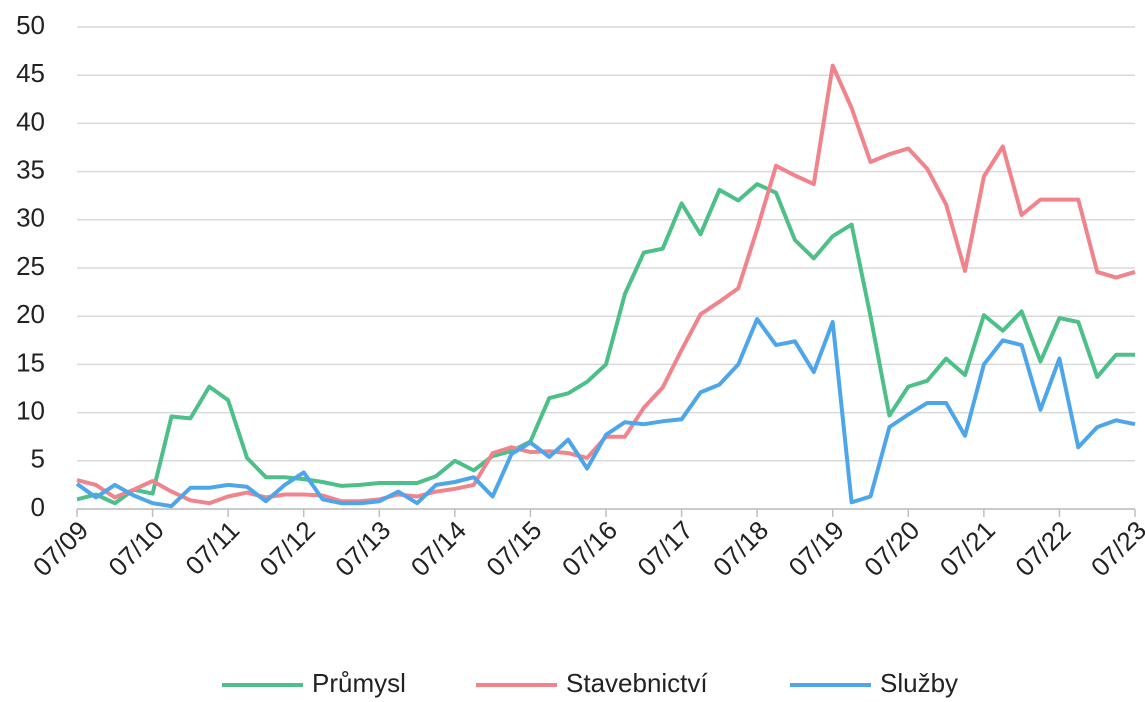 This screenshot has height=702, width=1145. Describe the element at coordinates (637, 683) in the screenshot. I see `legend-label: Stavebnictví` at that location.